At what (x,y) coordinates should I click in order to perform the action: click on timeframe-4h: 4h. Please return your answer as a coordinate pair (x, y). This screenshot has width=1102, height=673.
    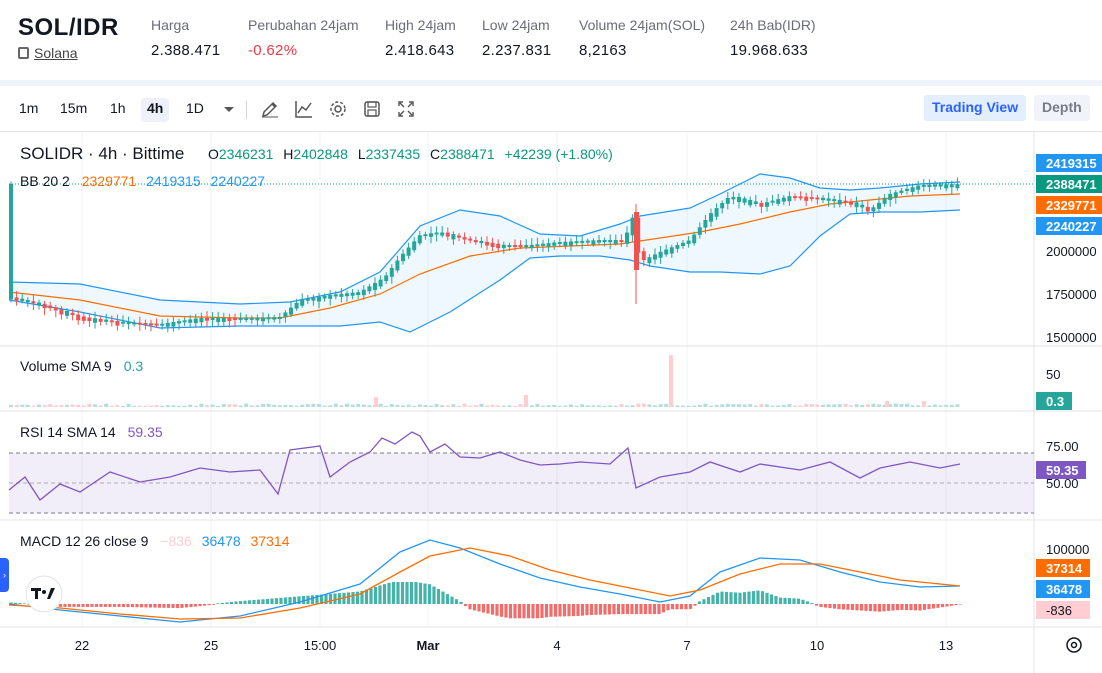
    Looking at the image, I should click on (155, 110).